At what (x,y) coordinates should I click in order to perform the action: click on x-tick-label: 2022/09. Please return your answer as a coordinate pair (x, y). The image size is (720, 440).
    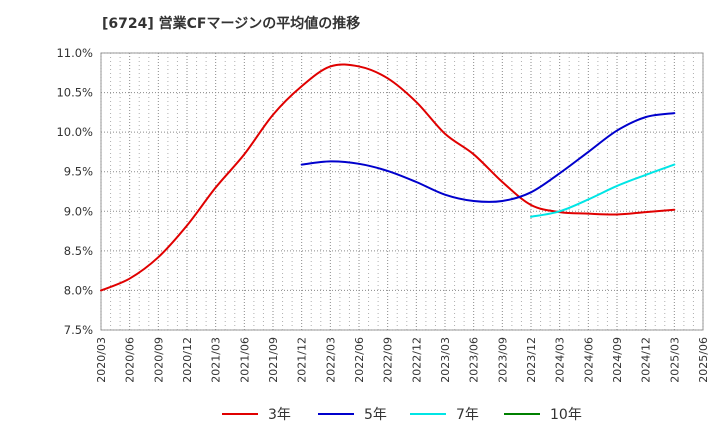
    Looking at the image, I should click on (388, 360).